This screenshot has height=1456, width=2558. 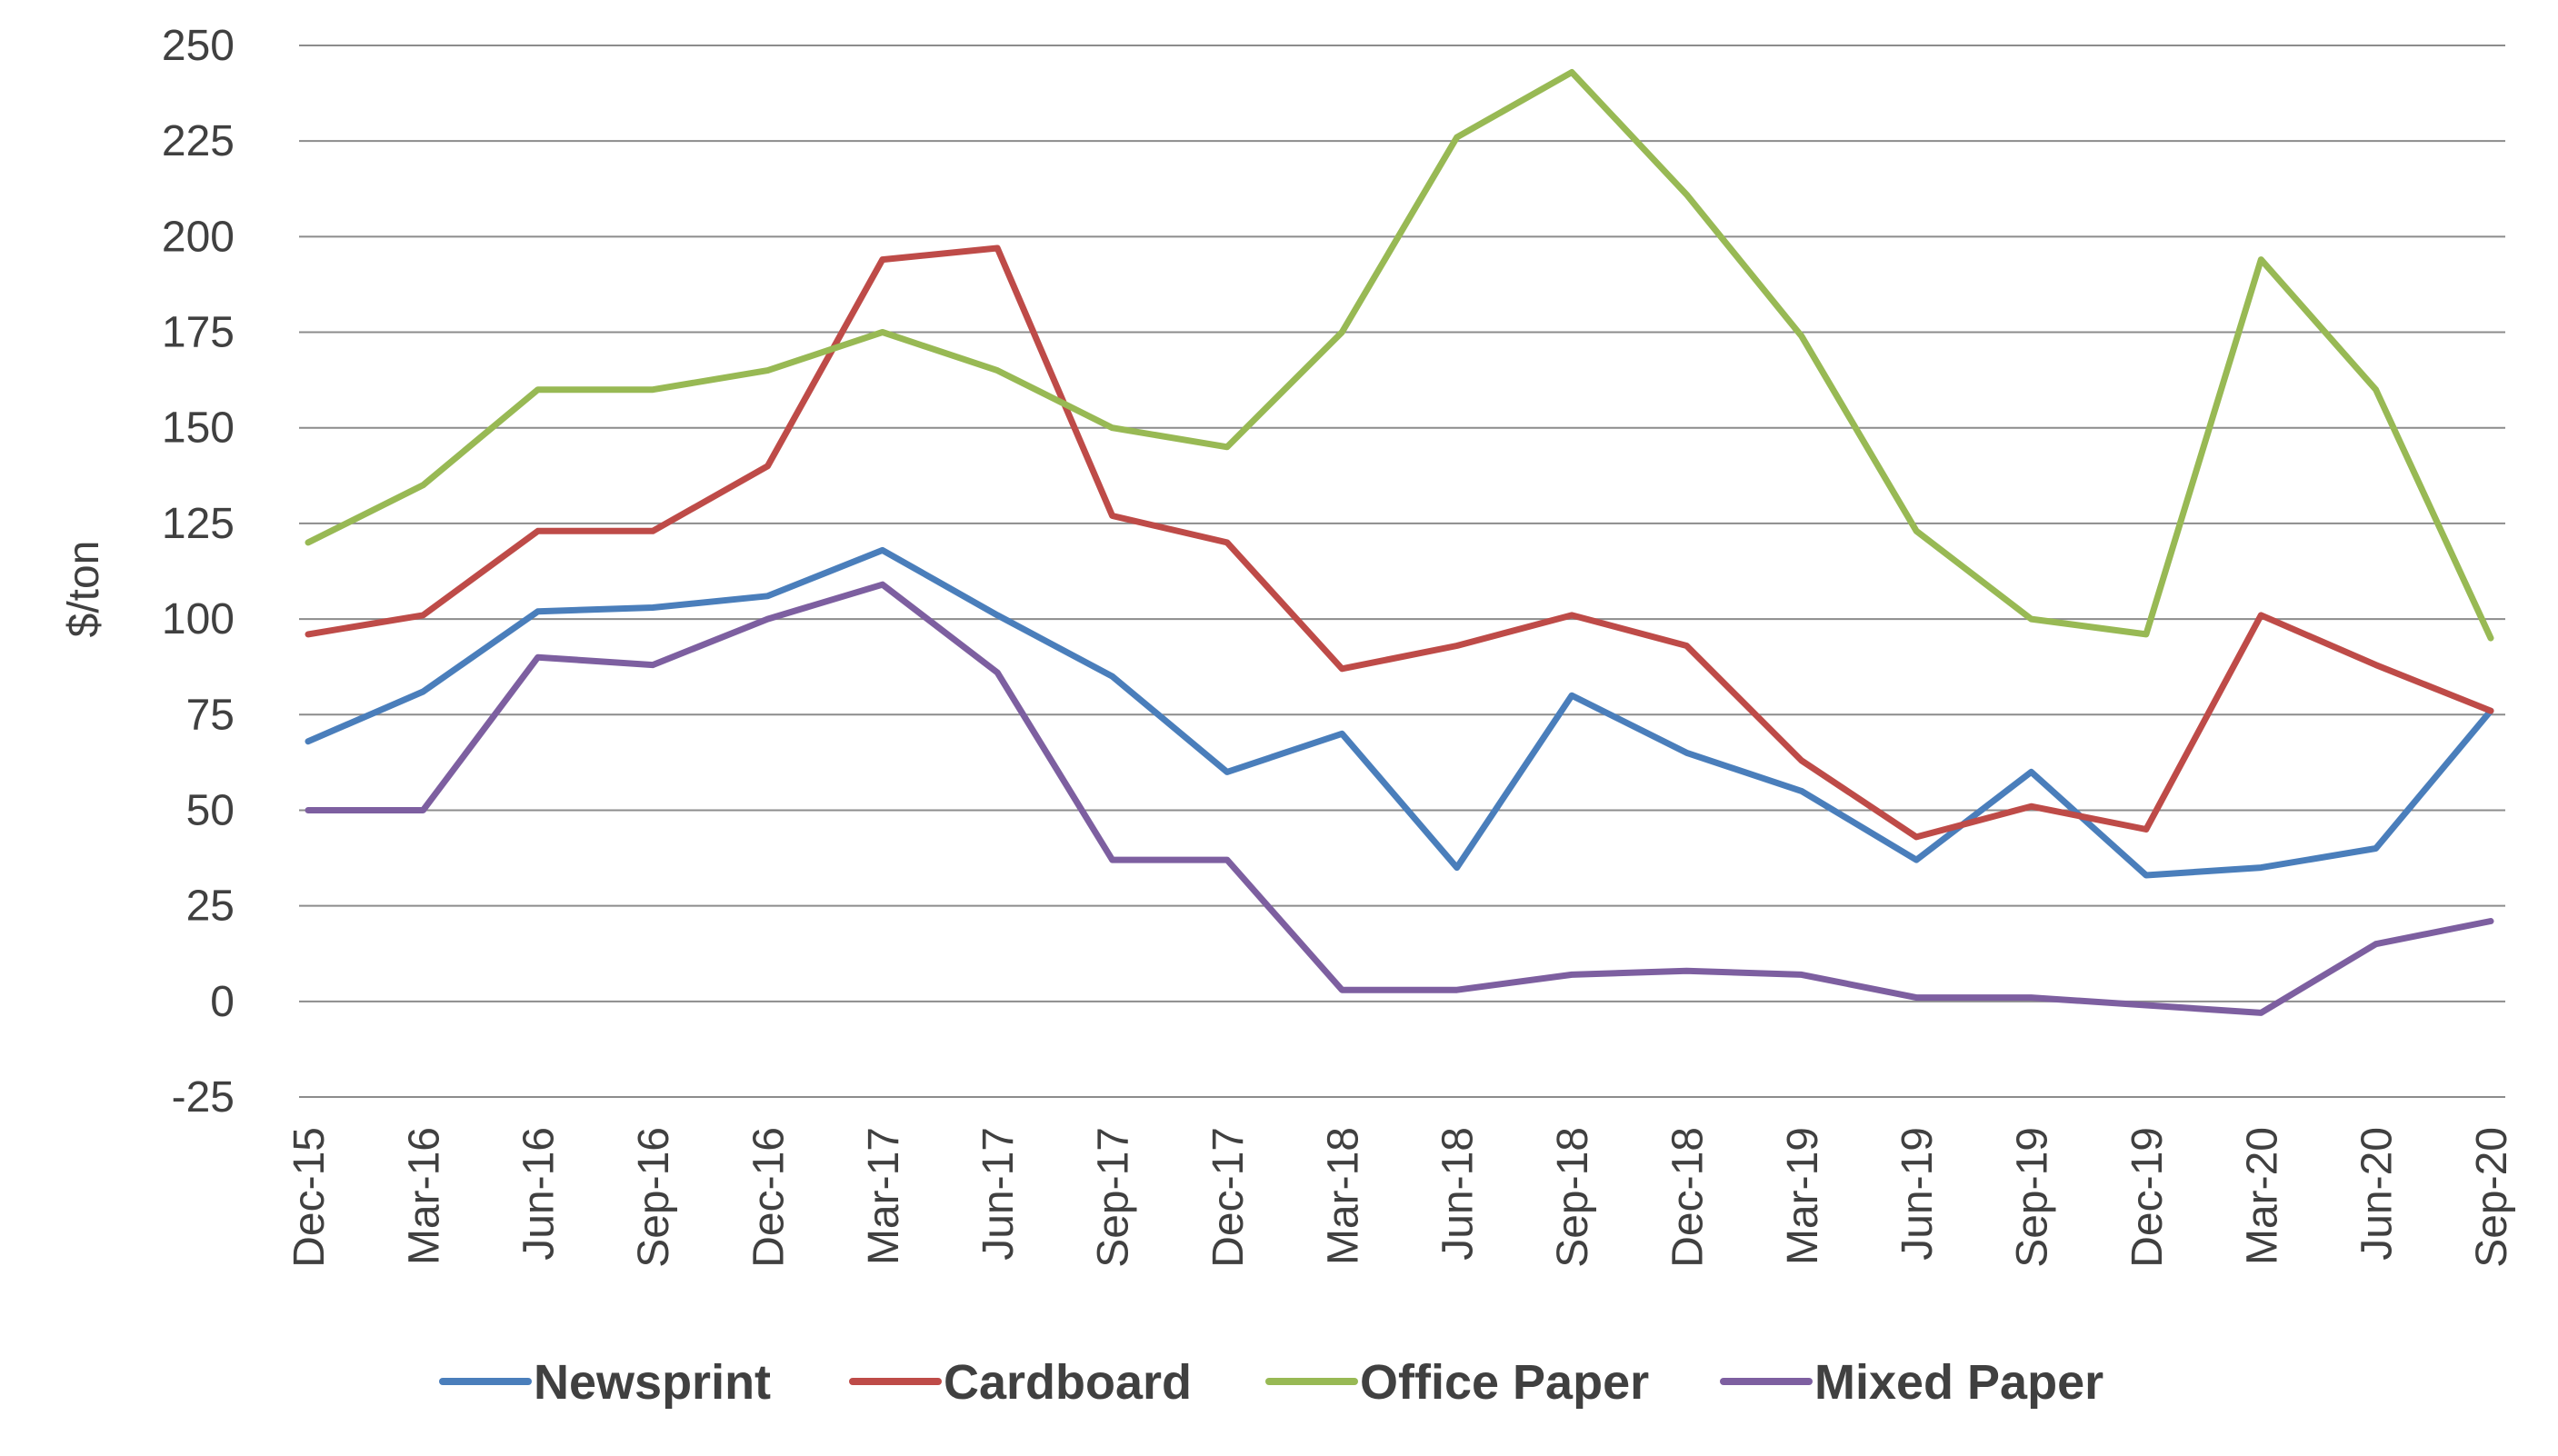 I want to click on x-tick-label: Mar-16, so click(x=424, y=1196).